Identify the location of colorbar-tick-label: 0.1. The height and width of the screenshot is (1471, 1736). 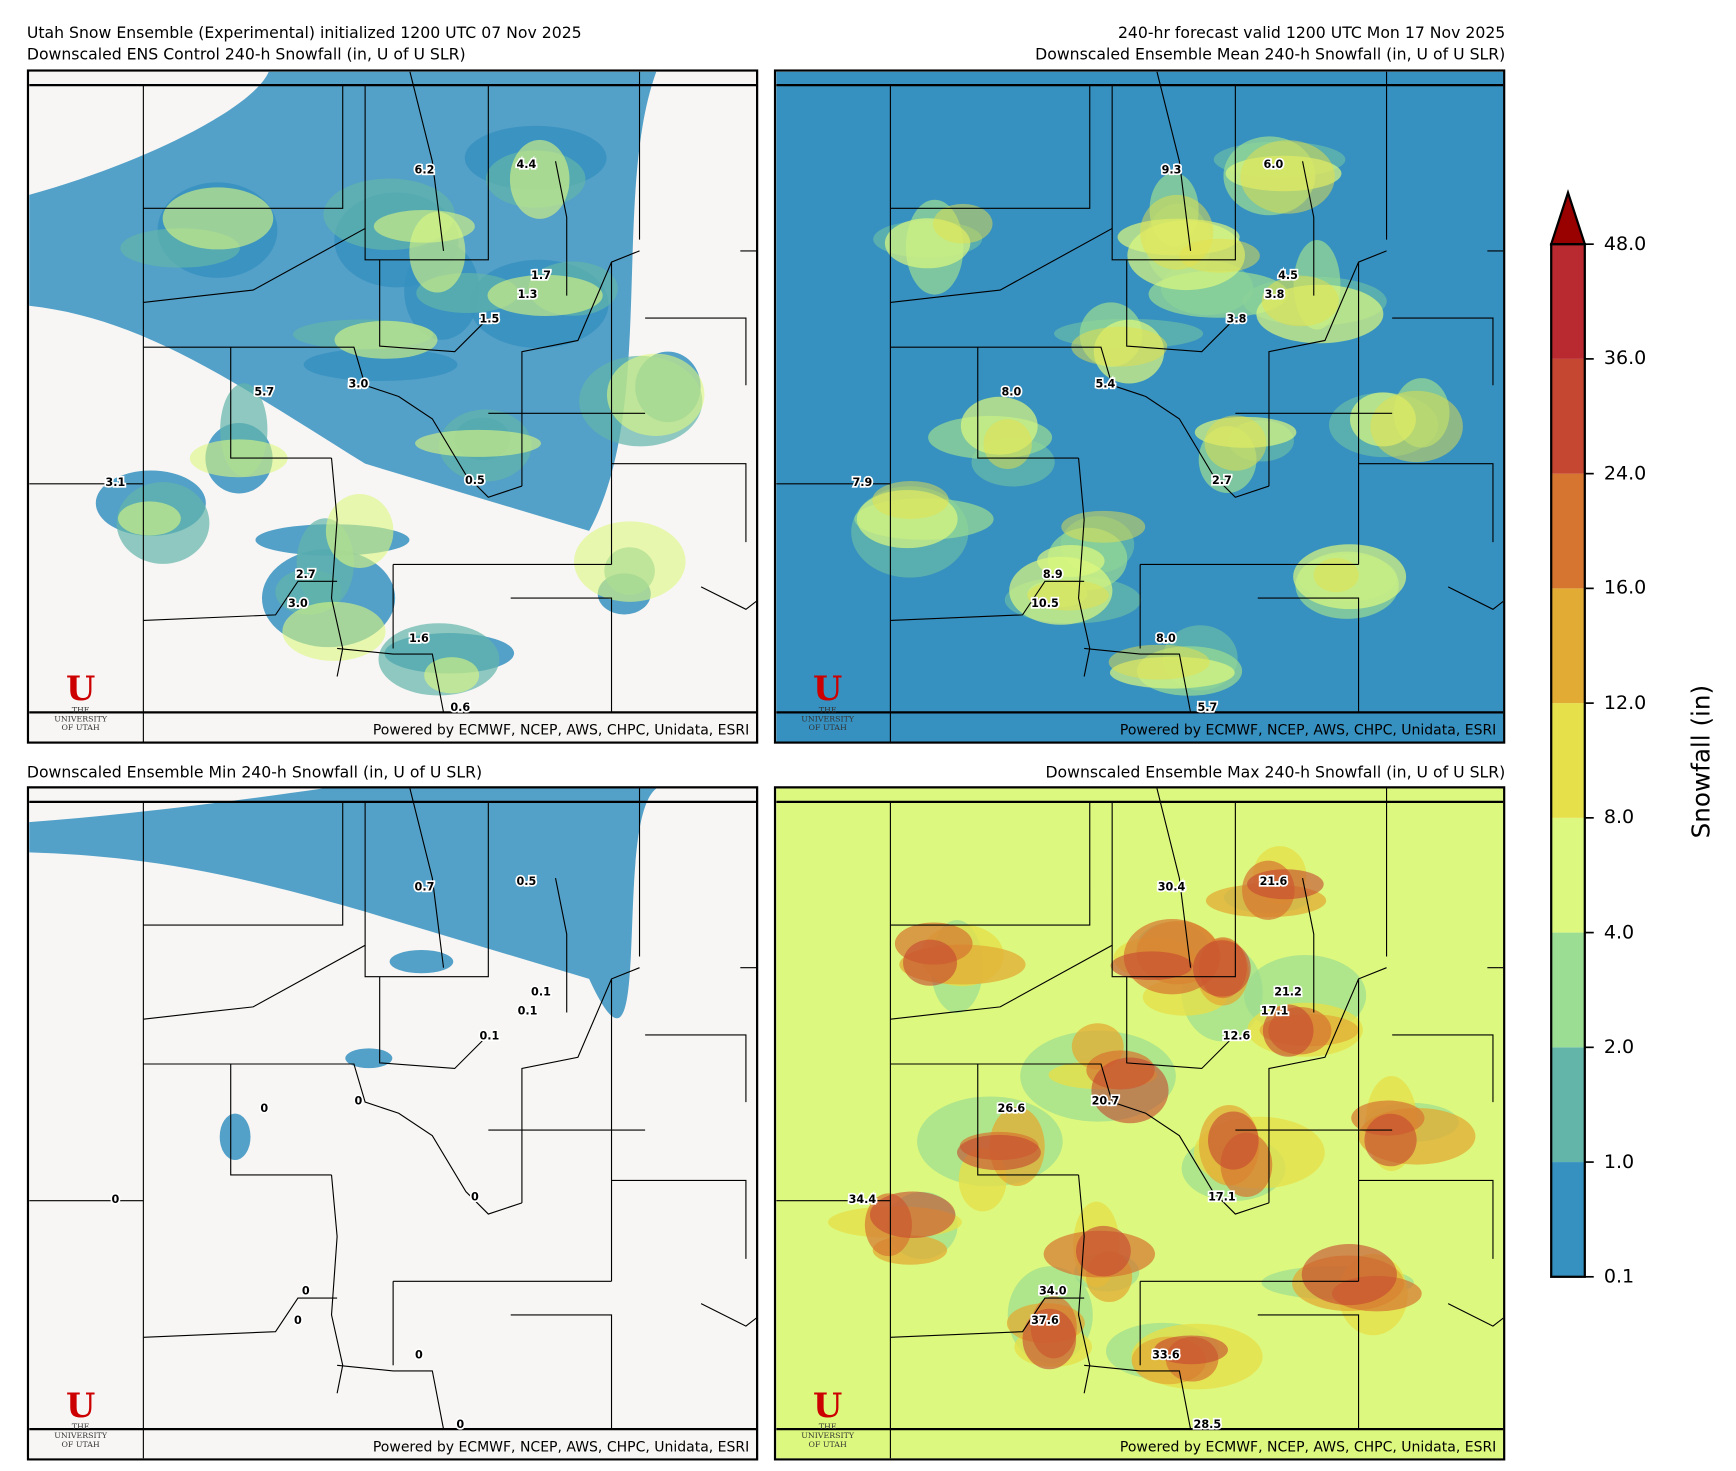
(1619, 1276).